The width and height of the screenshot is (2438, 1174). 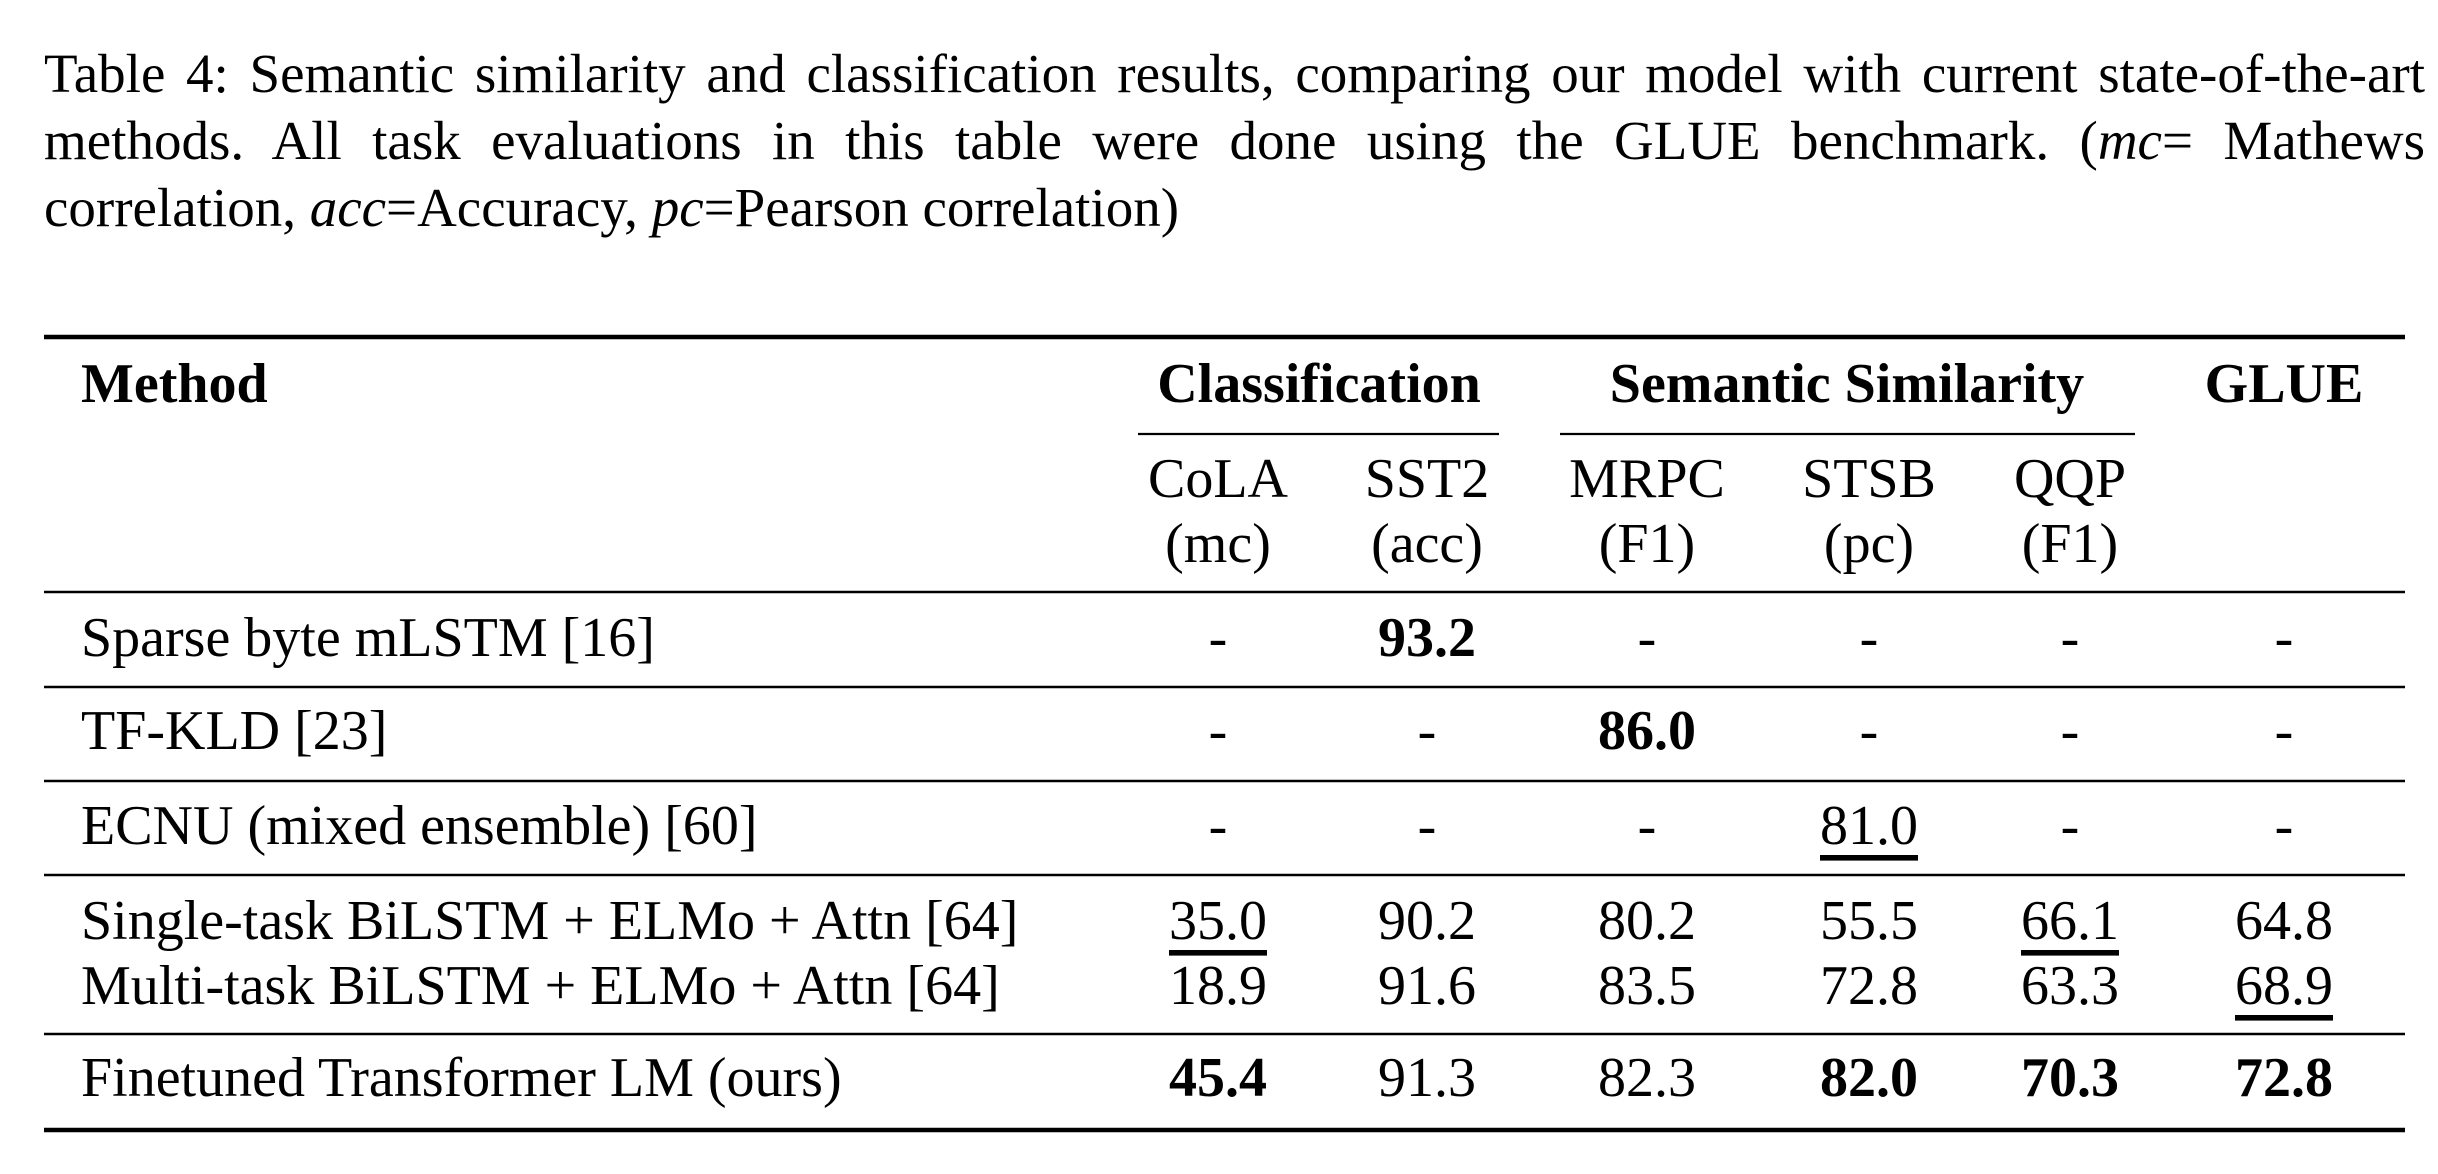 I want to click on header-group: Semantic Similarity, so click(x=1847, y=384).